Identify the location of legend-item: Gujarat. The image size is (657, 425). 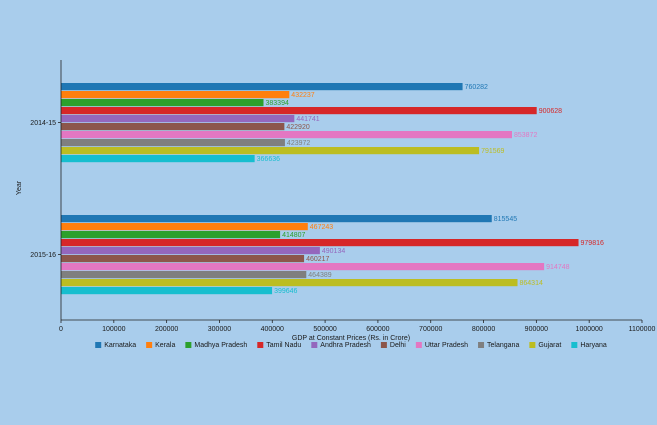
(545, 345).